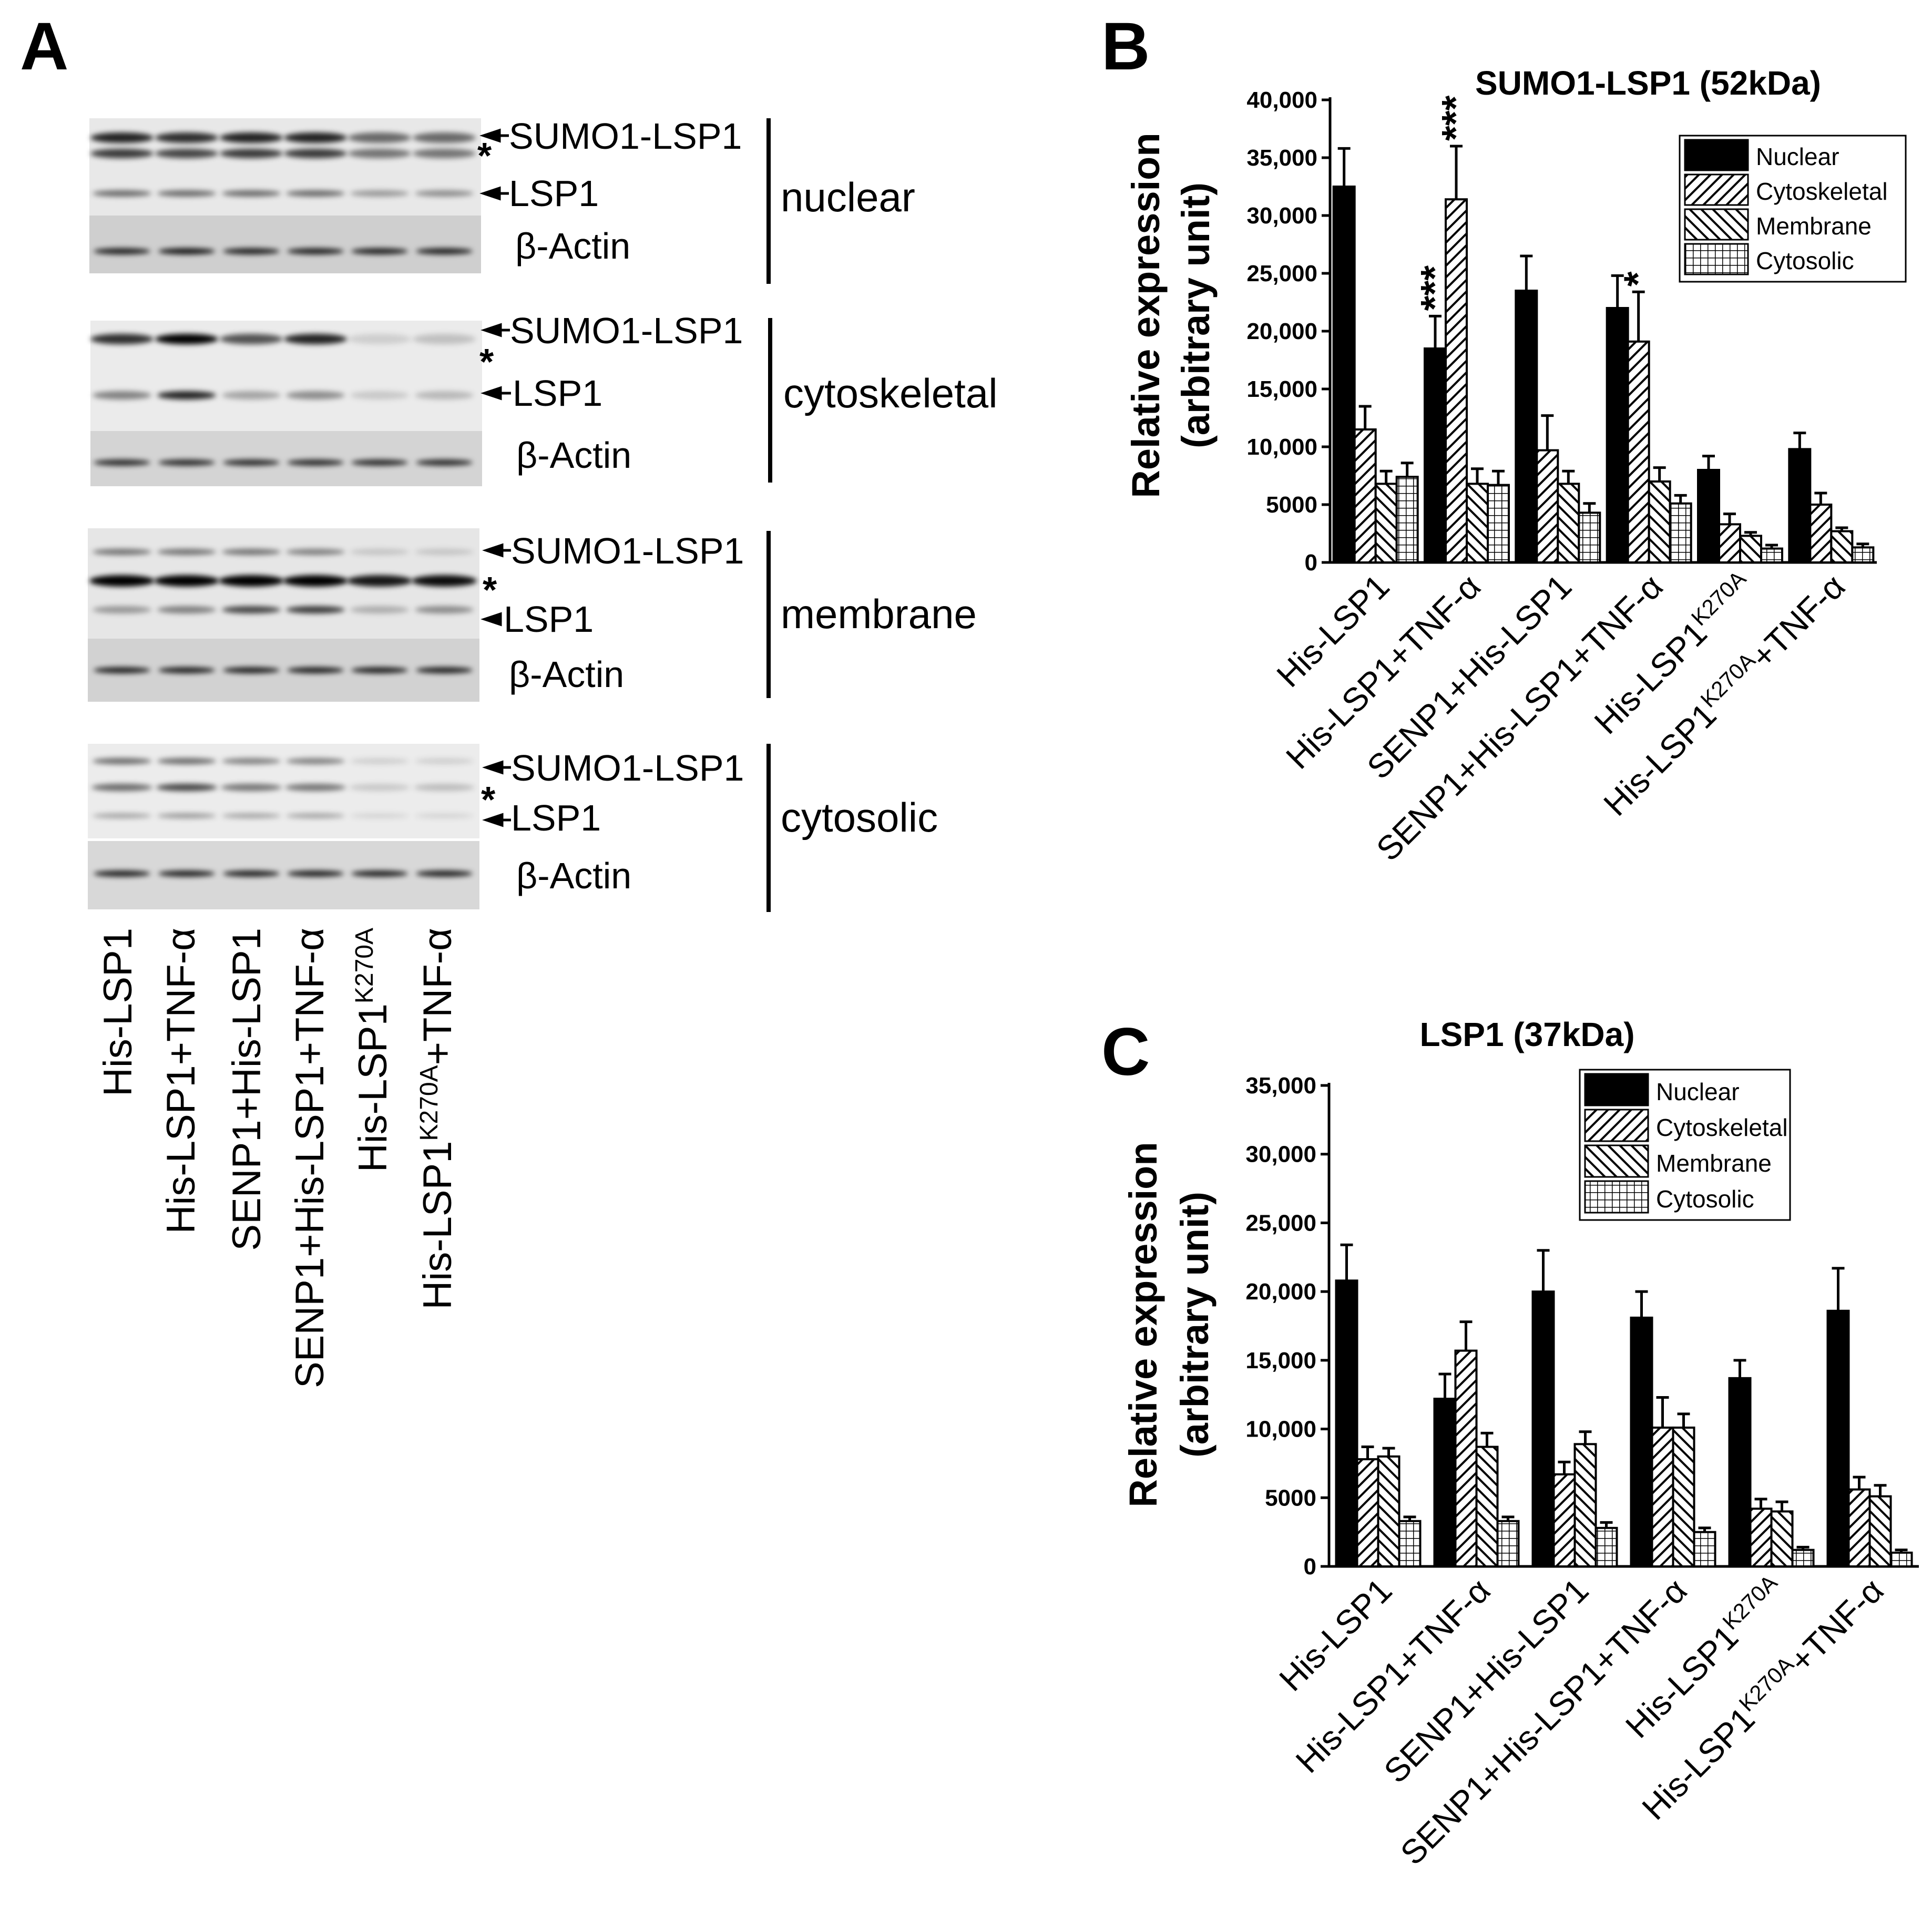 The width and height of the screenshot is (1932, 1927). What do you see at coordinates (1291, 505) in the screenshot?
I see `y-tick-label: 5000` at bounding box center [1291, 505].